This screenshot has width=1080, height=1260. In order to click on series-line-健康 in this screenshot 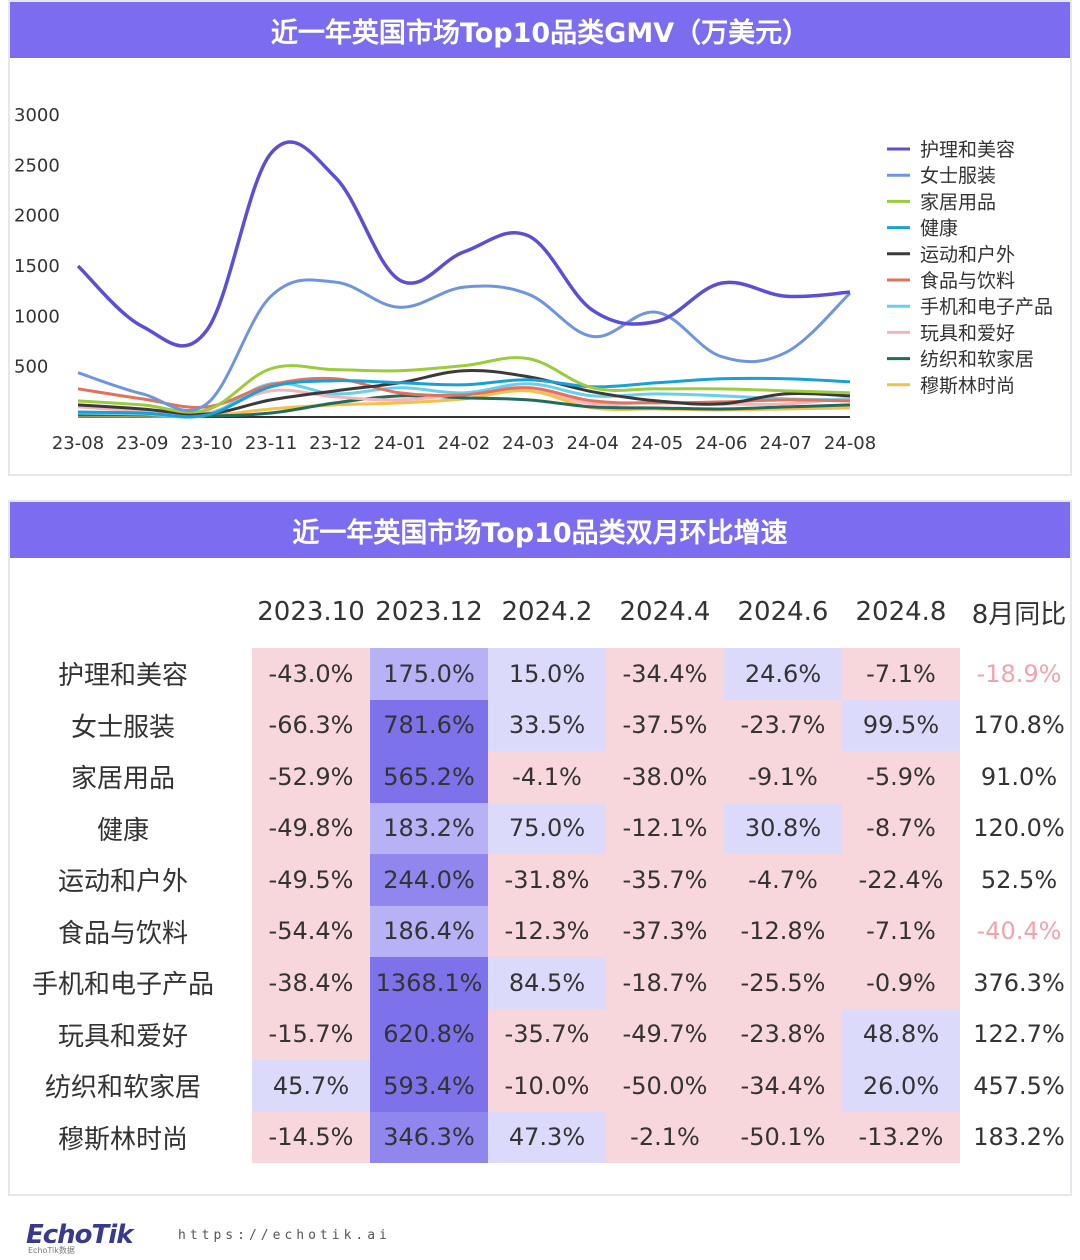, I will do `click(464, 397)`.